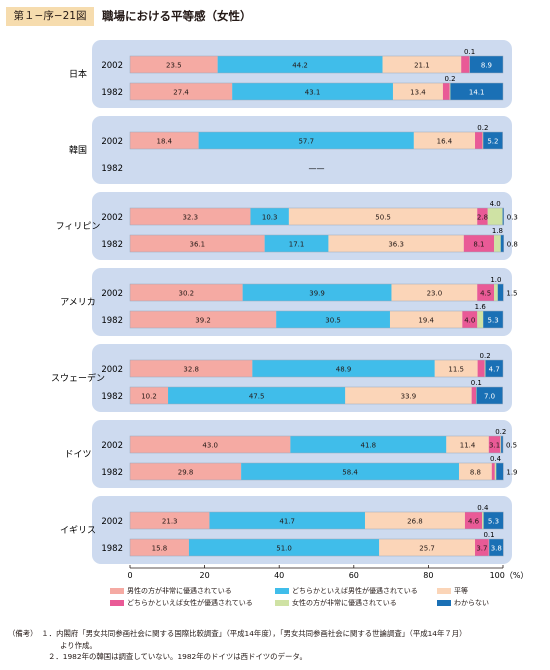 This screenshot has width=550, height=670. I want to click on data-label: 44.2, so click(300, 66).